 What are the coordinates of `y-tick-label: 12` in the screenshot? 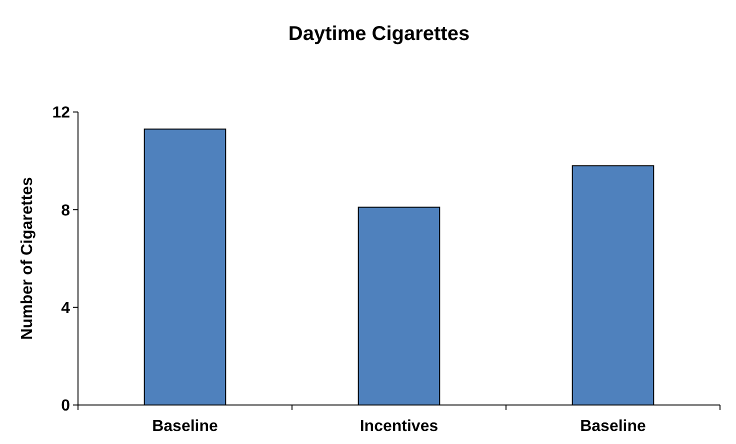 It's located at (61, 113).